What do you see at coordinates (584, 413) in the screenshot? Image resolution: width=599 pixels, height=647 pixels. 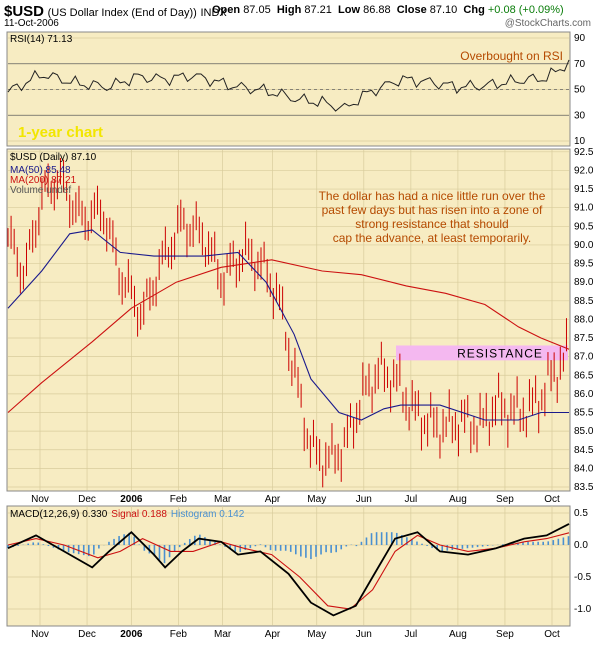 I see `price-tick-label: 85.5` at bounding box center [584, 413].